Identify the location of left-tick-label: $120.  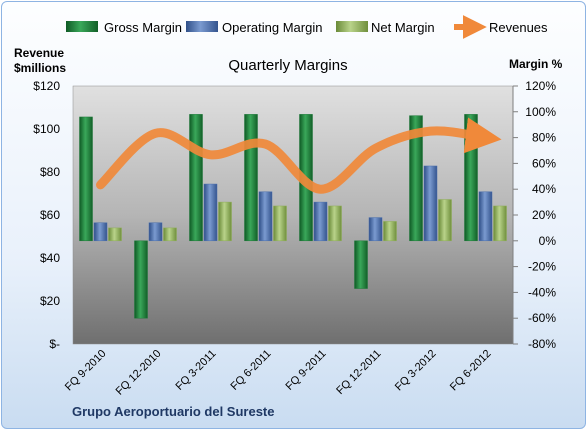
(46, 86).